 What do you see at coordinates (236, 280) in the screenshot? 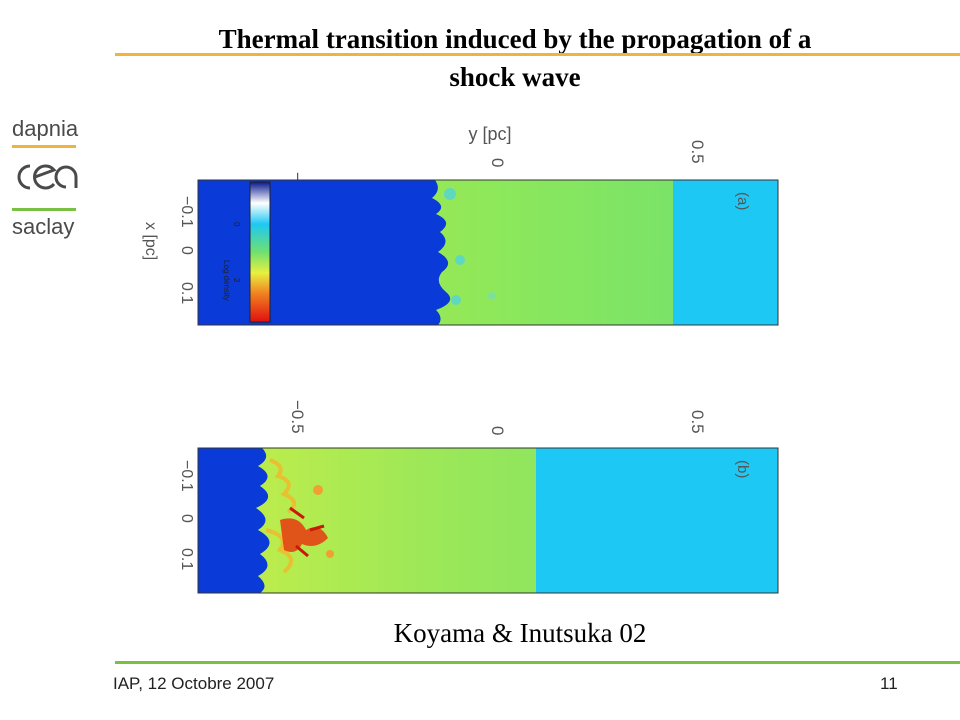
I see `colorbar-tick-2: 2` at bounding box center [236, 280].